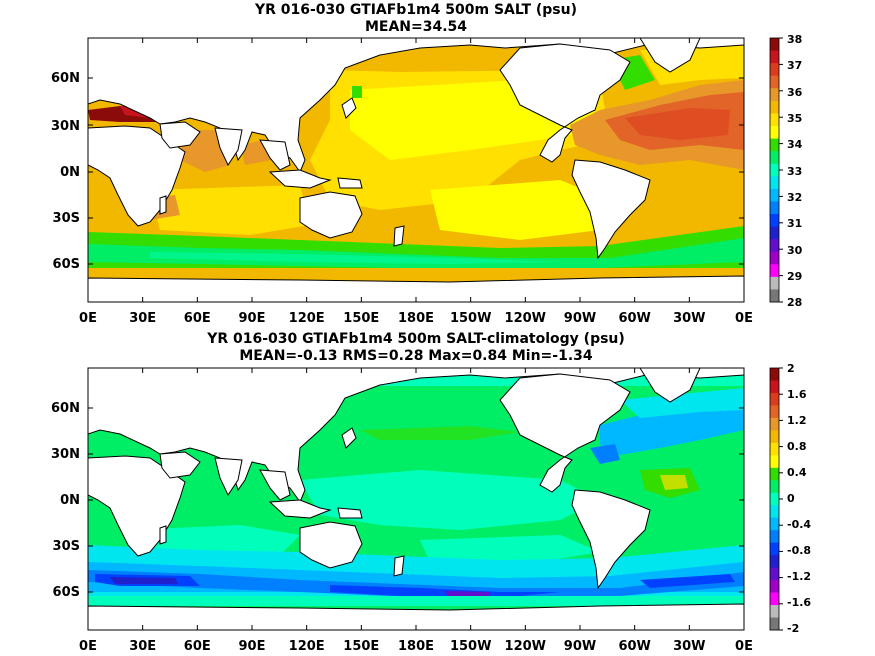  What do you see at coordinates (416, 10) in the screenshot?
I see `chart-title: YR 016-030 GTIAFb1m4 500m SALT (psu)` at bounding box center [416, 10].